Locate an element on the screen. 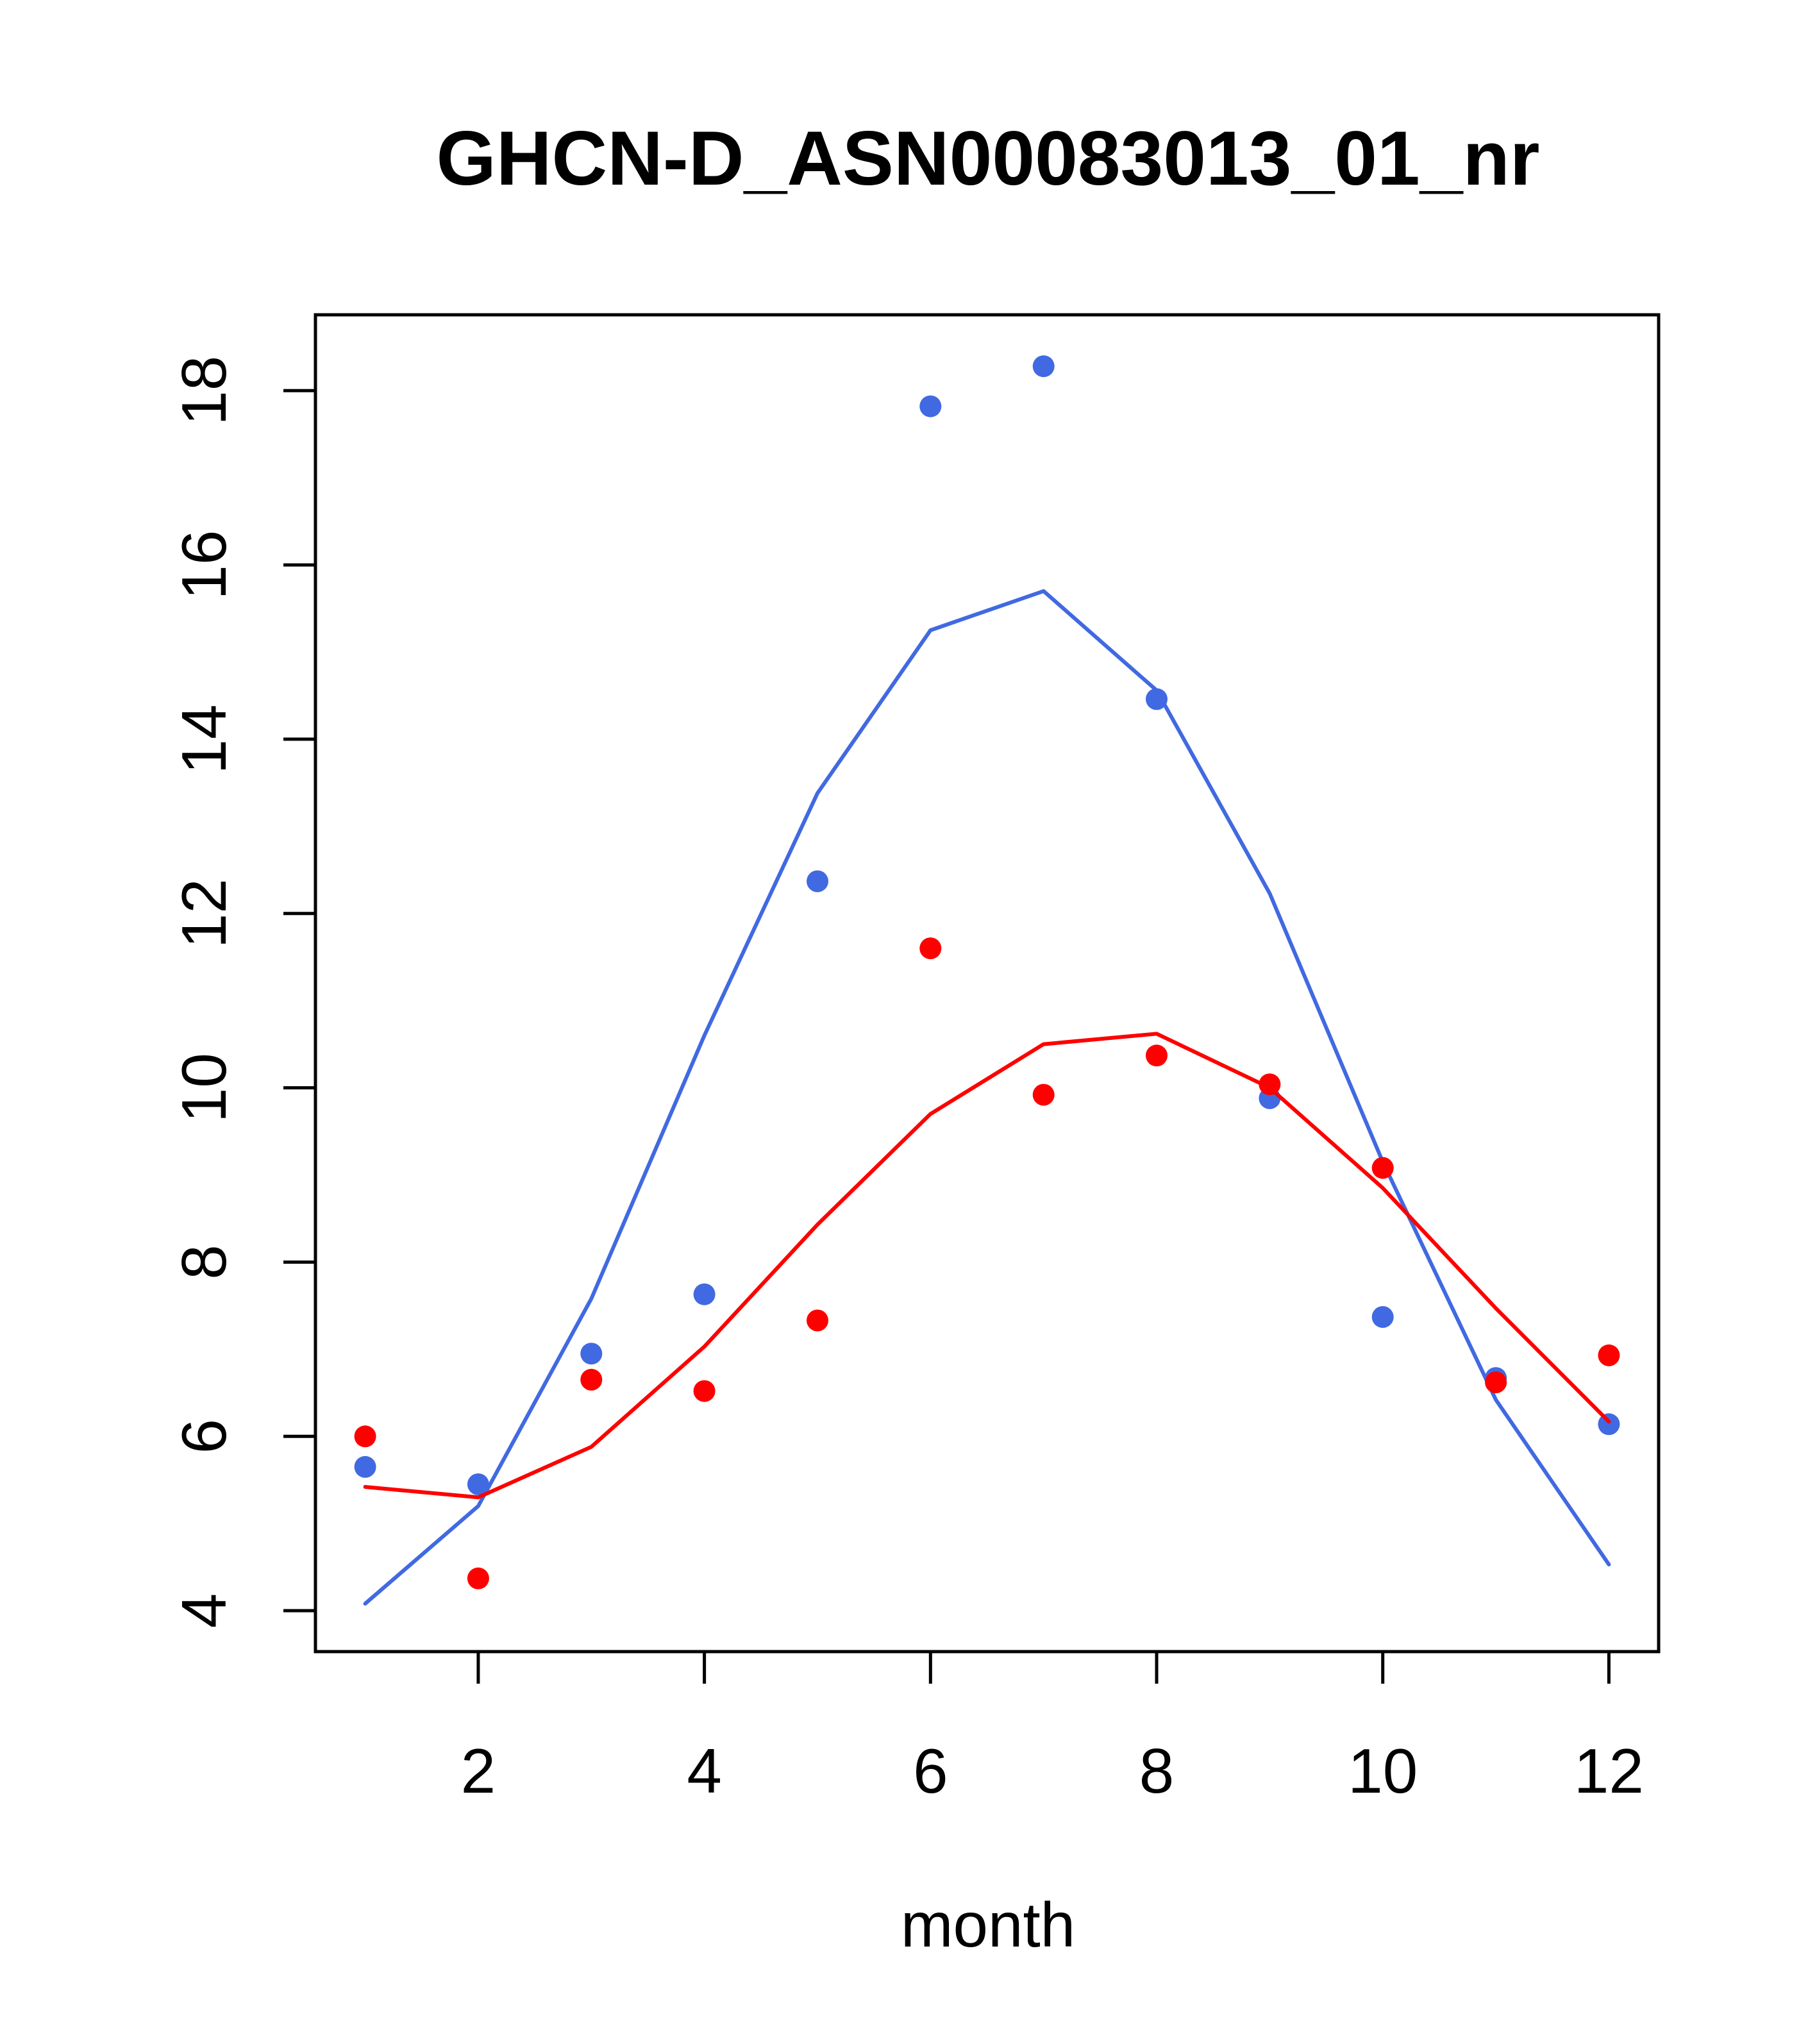 Image resolution: width=1817 pixels, height=2044 pixels. x-tick-label: 2 is located at coordinates (479, 1771).